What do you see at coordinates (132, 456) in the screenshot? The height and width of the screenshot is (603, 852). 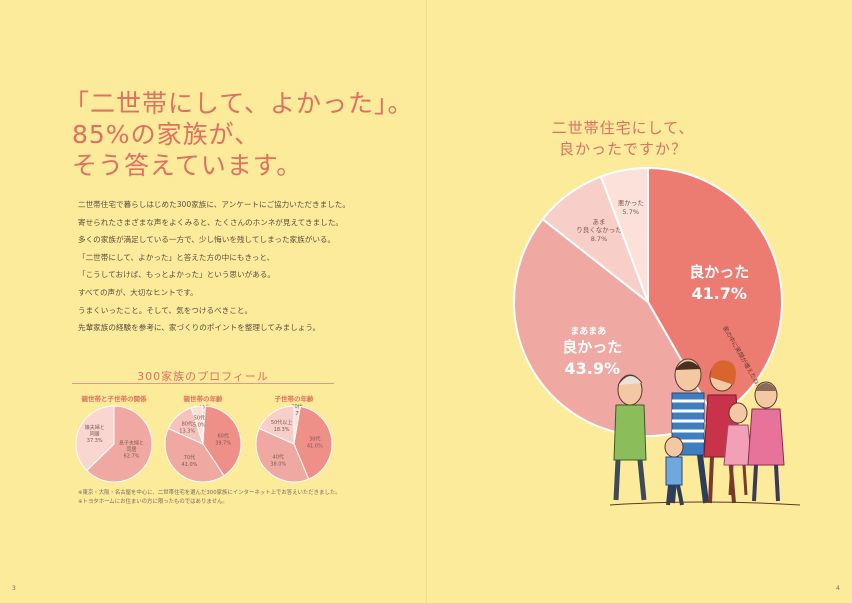 I see `pie-slice-value: 62.7%` at bounding box center [132, 456].